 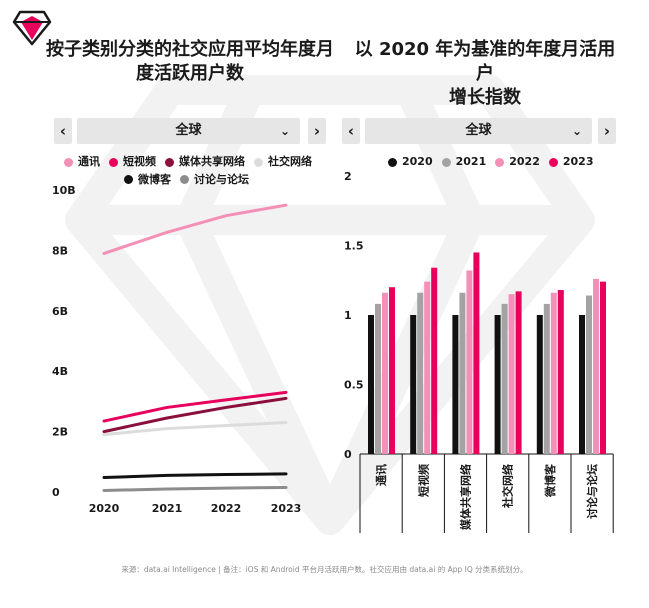 I want to click on legend-label: 微博客, so click(x=154, y=179).